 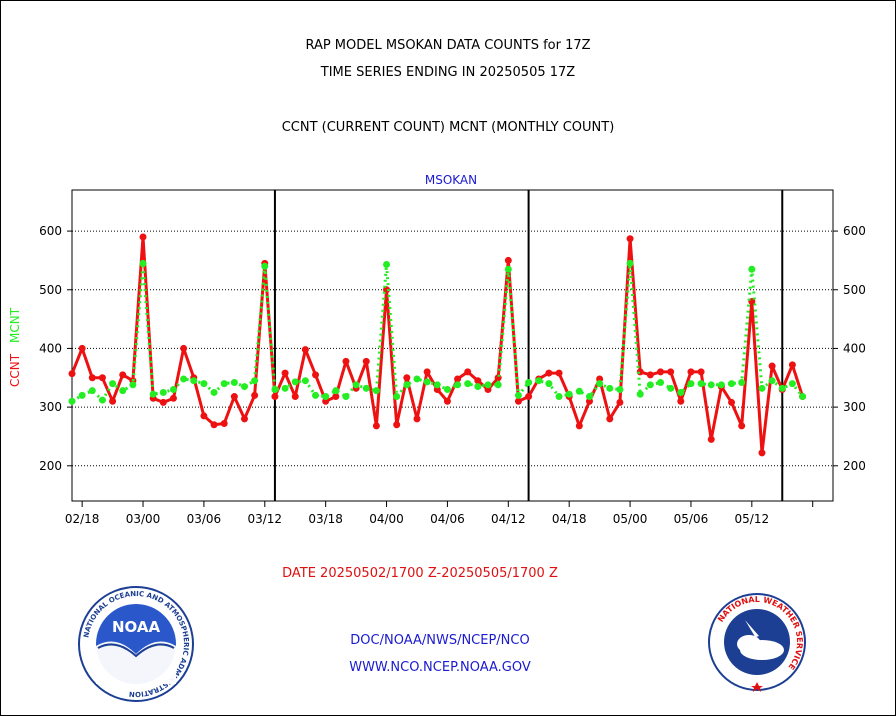 What do you see at coordinates (447, 519) in the screenshot?
I see `x-tick-label: 04/06` at bounding box center [447, 519].